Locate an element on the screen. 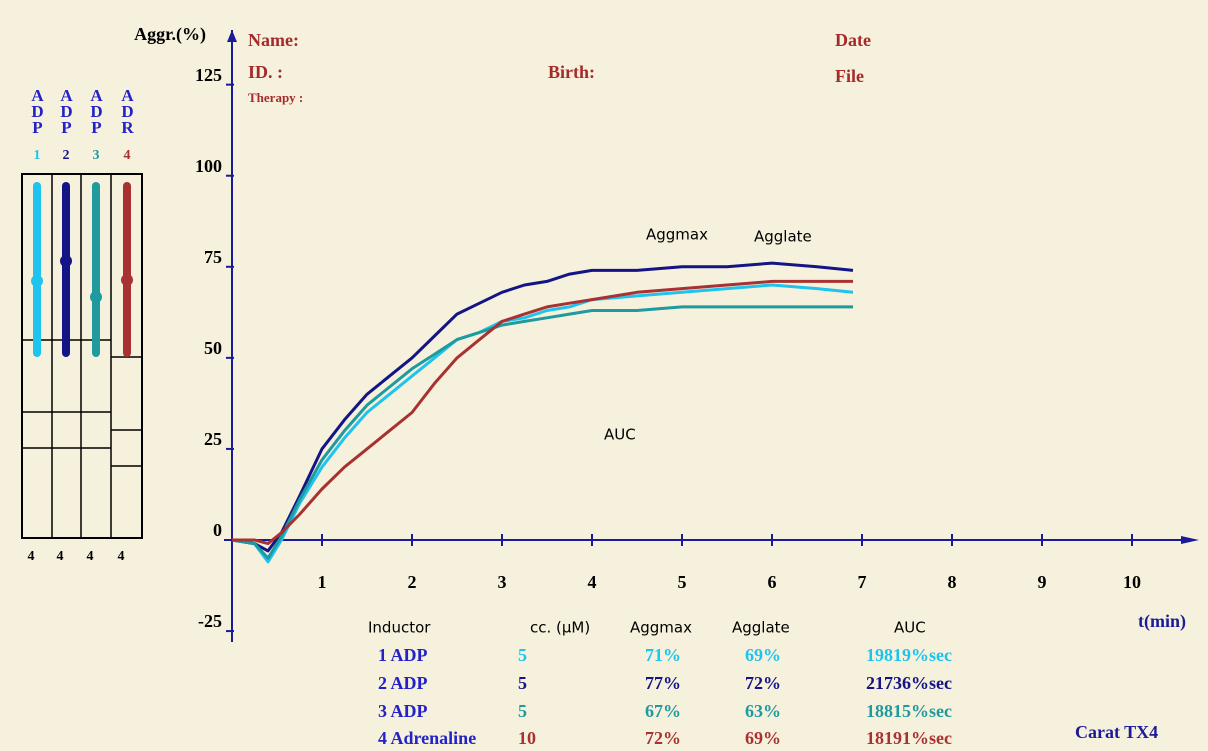 This screenshot has width=1208, height=751. table-cell: 1 ADP is located at coordinates (403, 655).